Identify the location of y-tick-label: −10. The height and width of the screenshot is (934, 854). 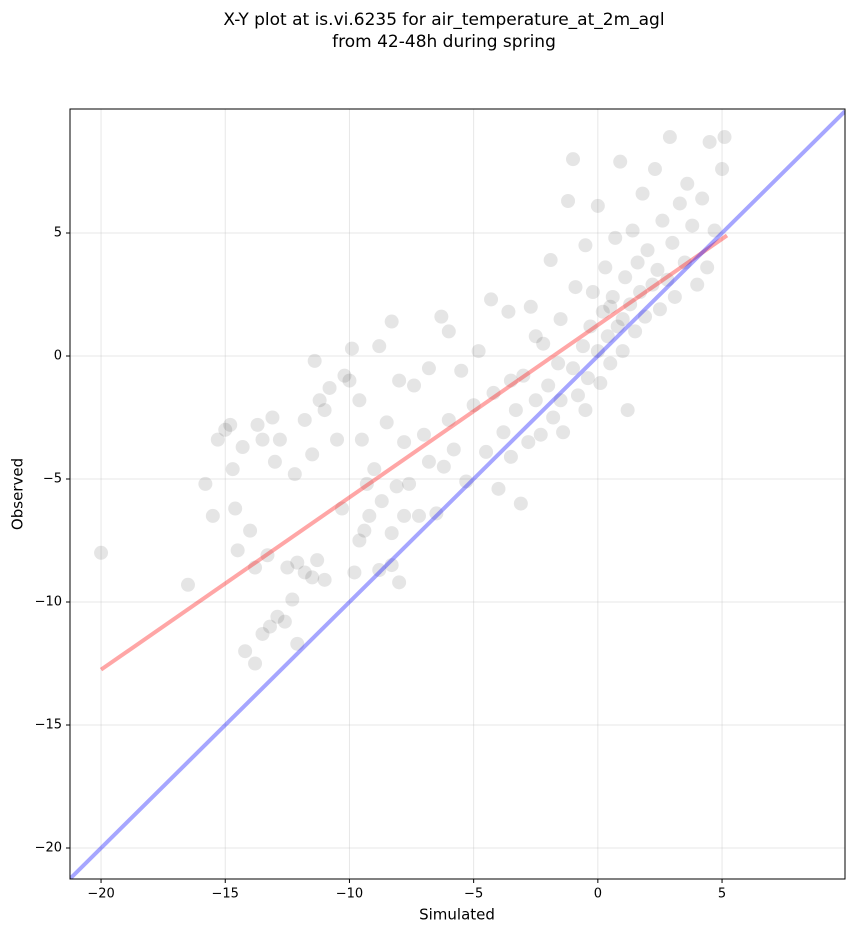
(48, 601).